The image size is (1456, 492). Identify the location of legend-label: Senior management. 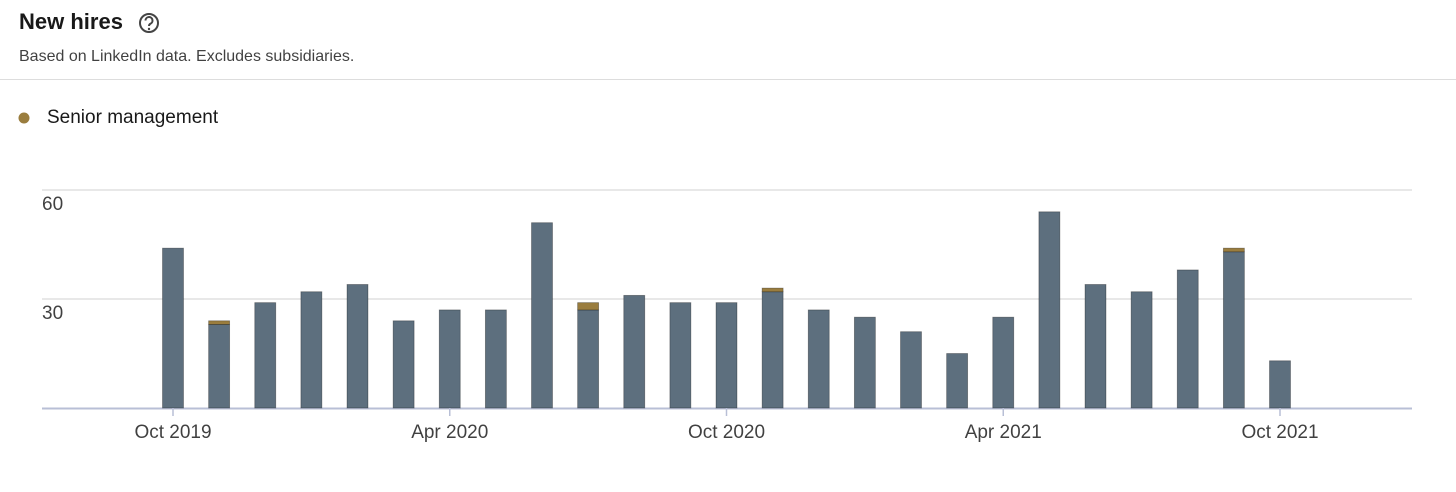
(133, 117).